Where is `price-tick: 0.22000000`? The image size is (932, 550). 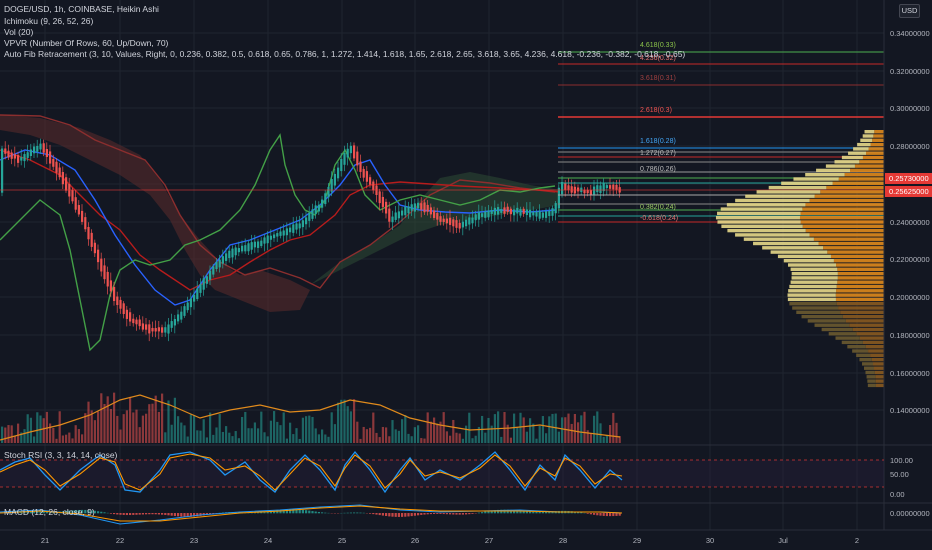
price-tick: 0.22000000 is located at coordinates (910, 259).